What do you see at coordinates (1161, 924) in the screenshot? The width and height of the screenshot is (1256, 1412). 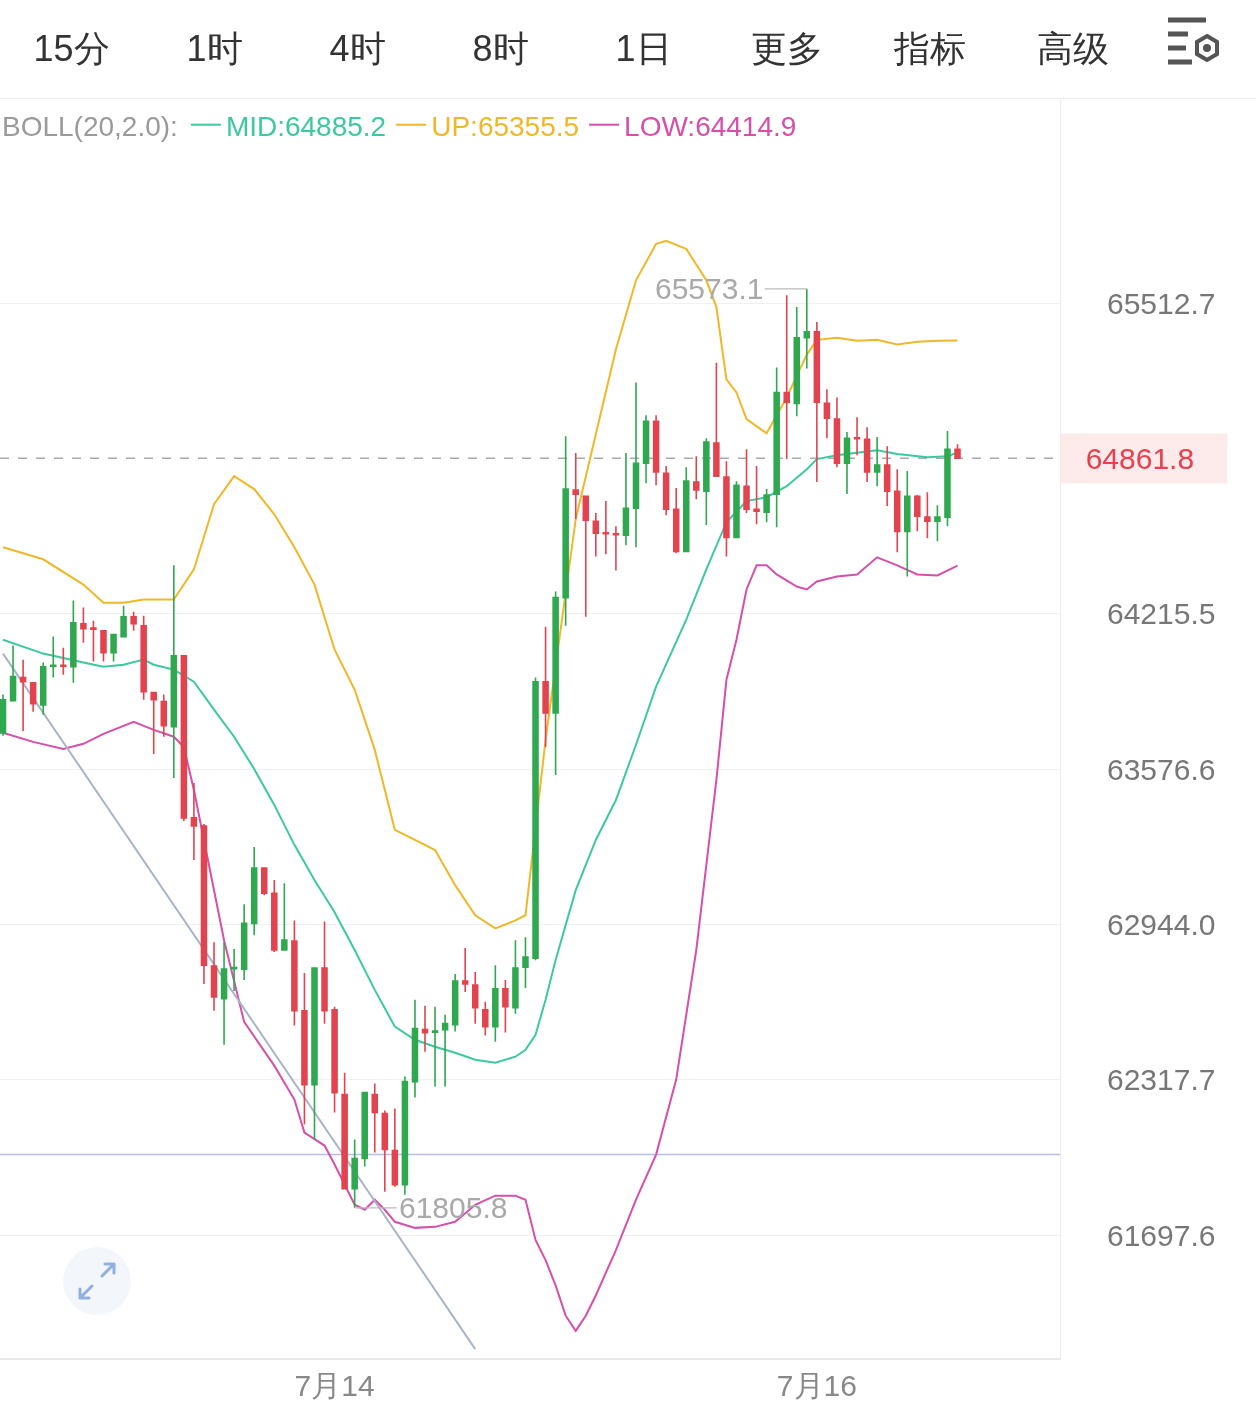 I see `y-tick-label: 62944.0` at bounding box center [1161, 924].